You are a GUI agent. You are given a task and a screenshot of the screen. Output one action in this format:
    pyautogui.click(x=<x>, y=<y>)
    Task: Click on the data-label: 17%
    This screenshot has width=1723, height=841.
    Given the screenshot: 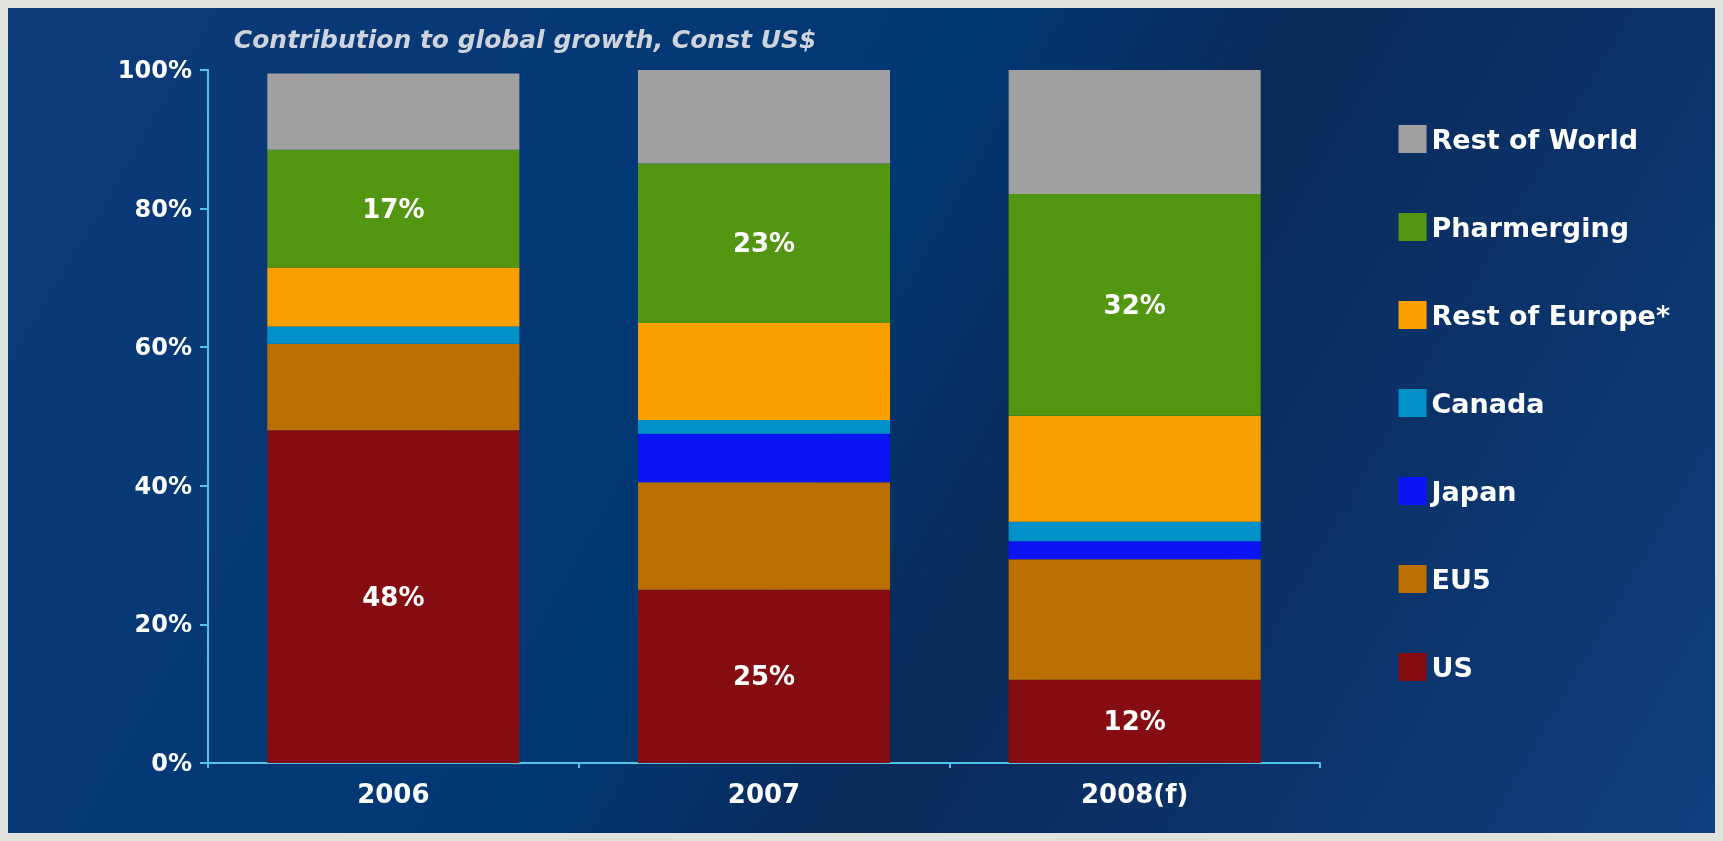 What is the action you would take?
    pyautogui.click(x=393, y=208)
    